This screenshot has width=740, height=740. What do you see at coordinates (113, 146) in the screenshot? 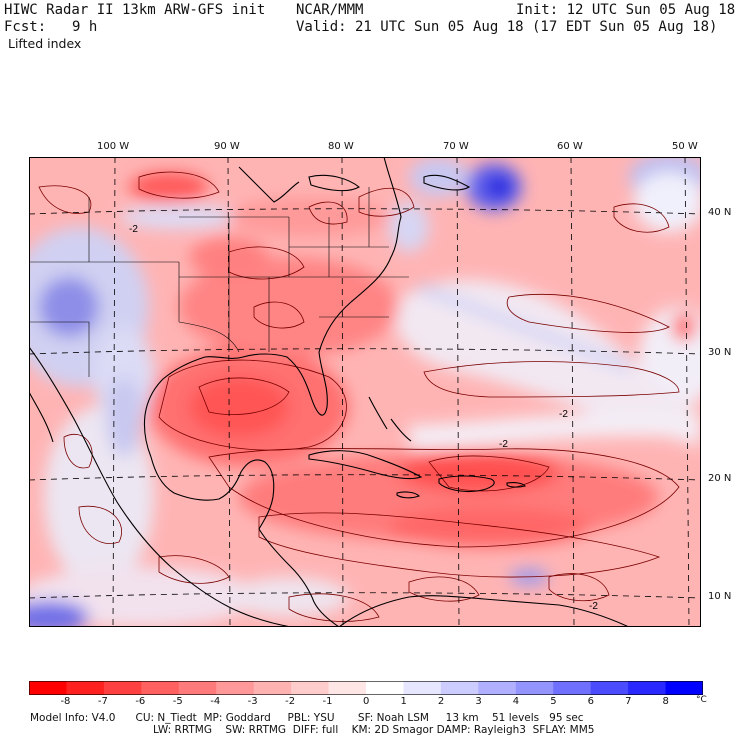
I see `lon-label: 100 W` at bounding box center [113, 146].